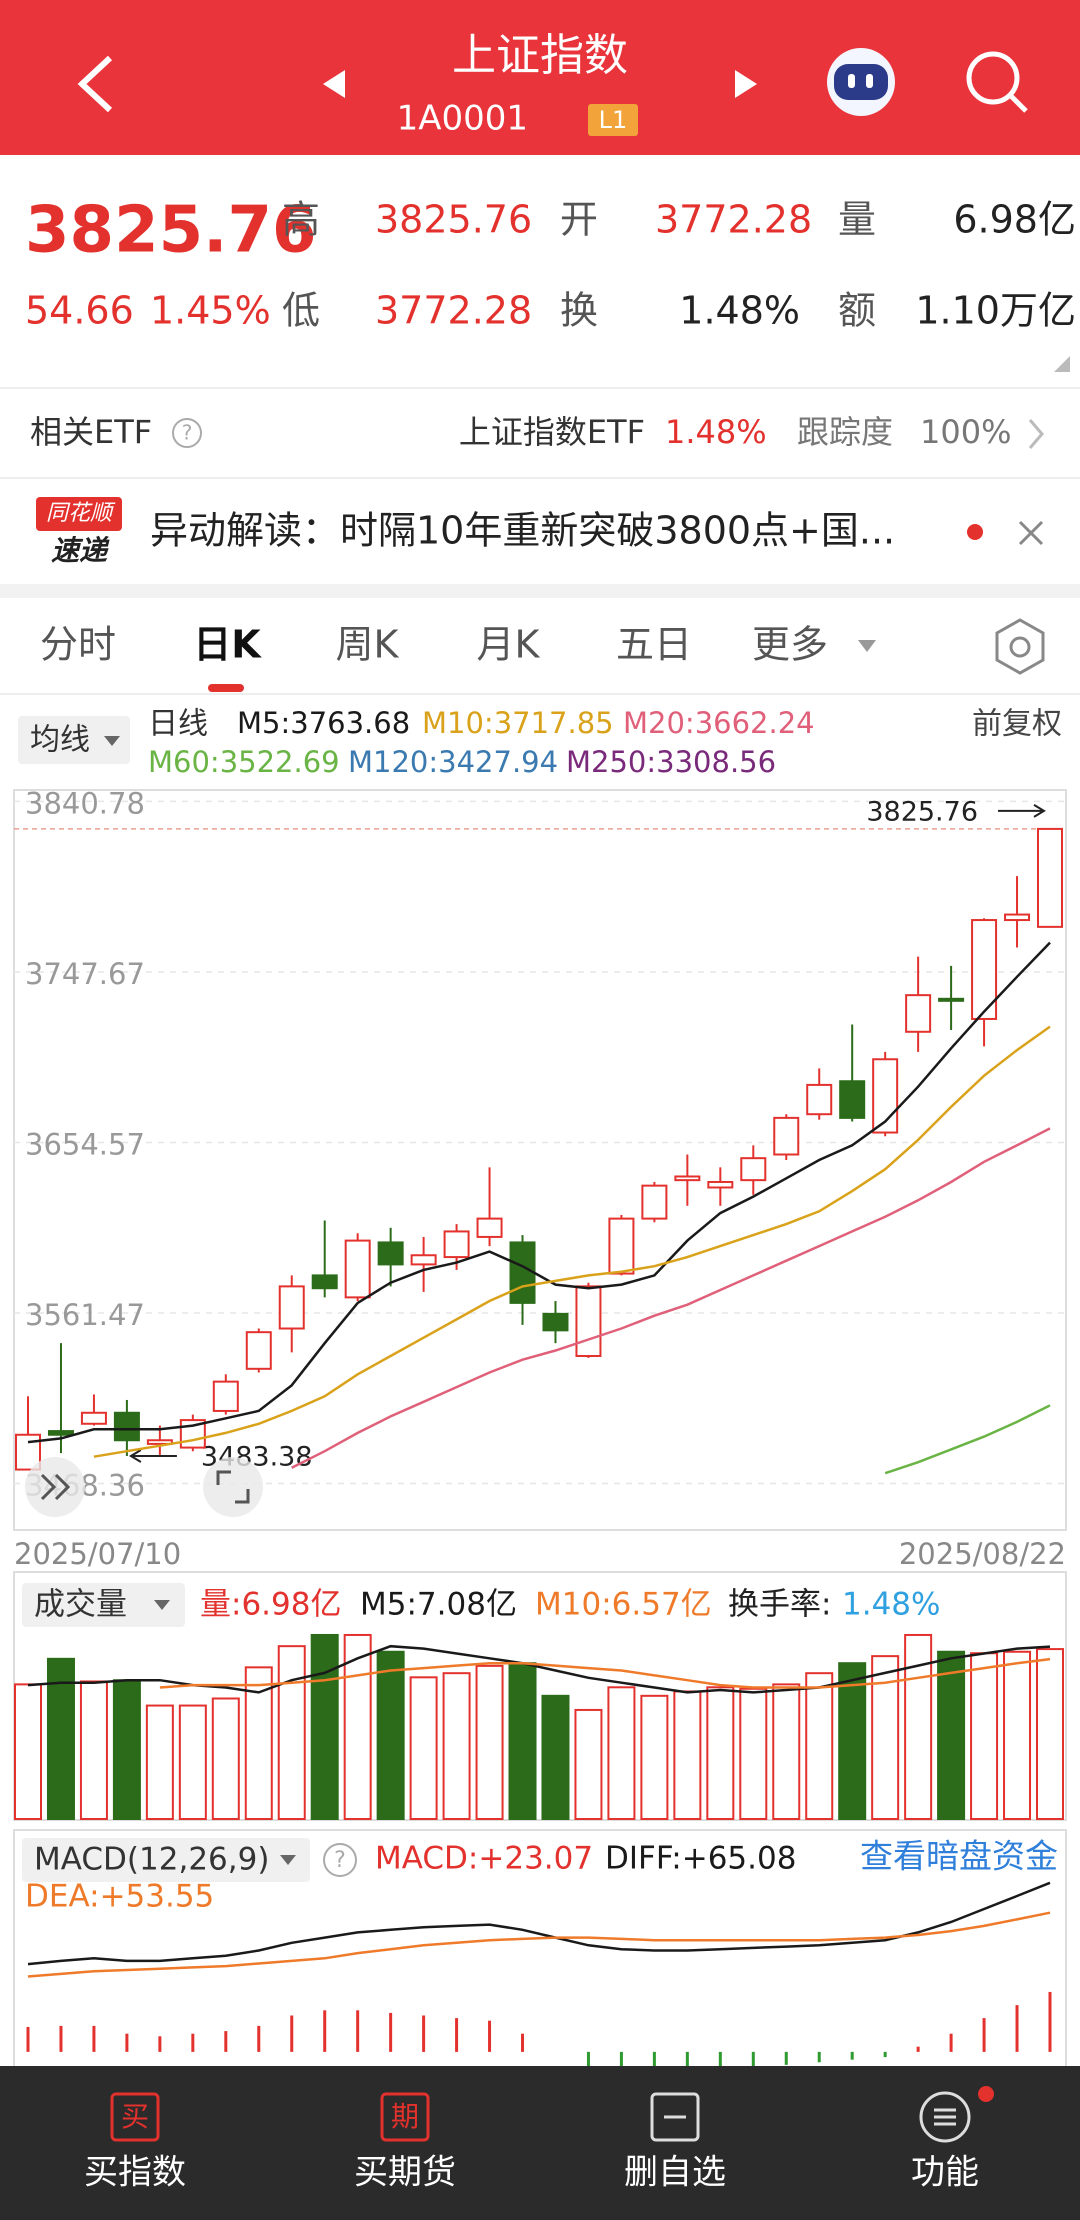 The height and width of the screenshot is (2220, 1080). I want to click on etf-label: 相关ETF, so click(91, 432).